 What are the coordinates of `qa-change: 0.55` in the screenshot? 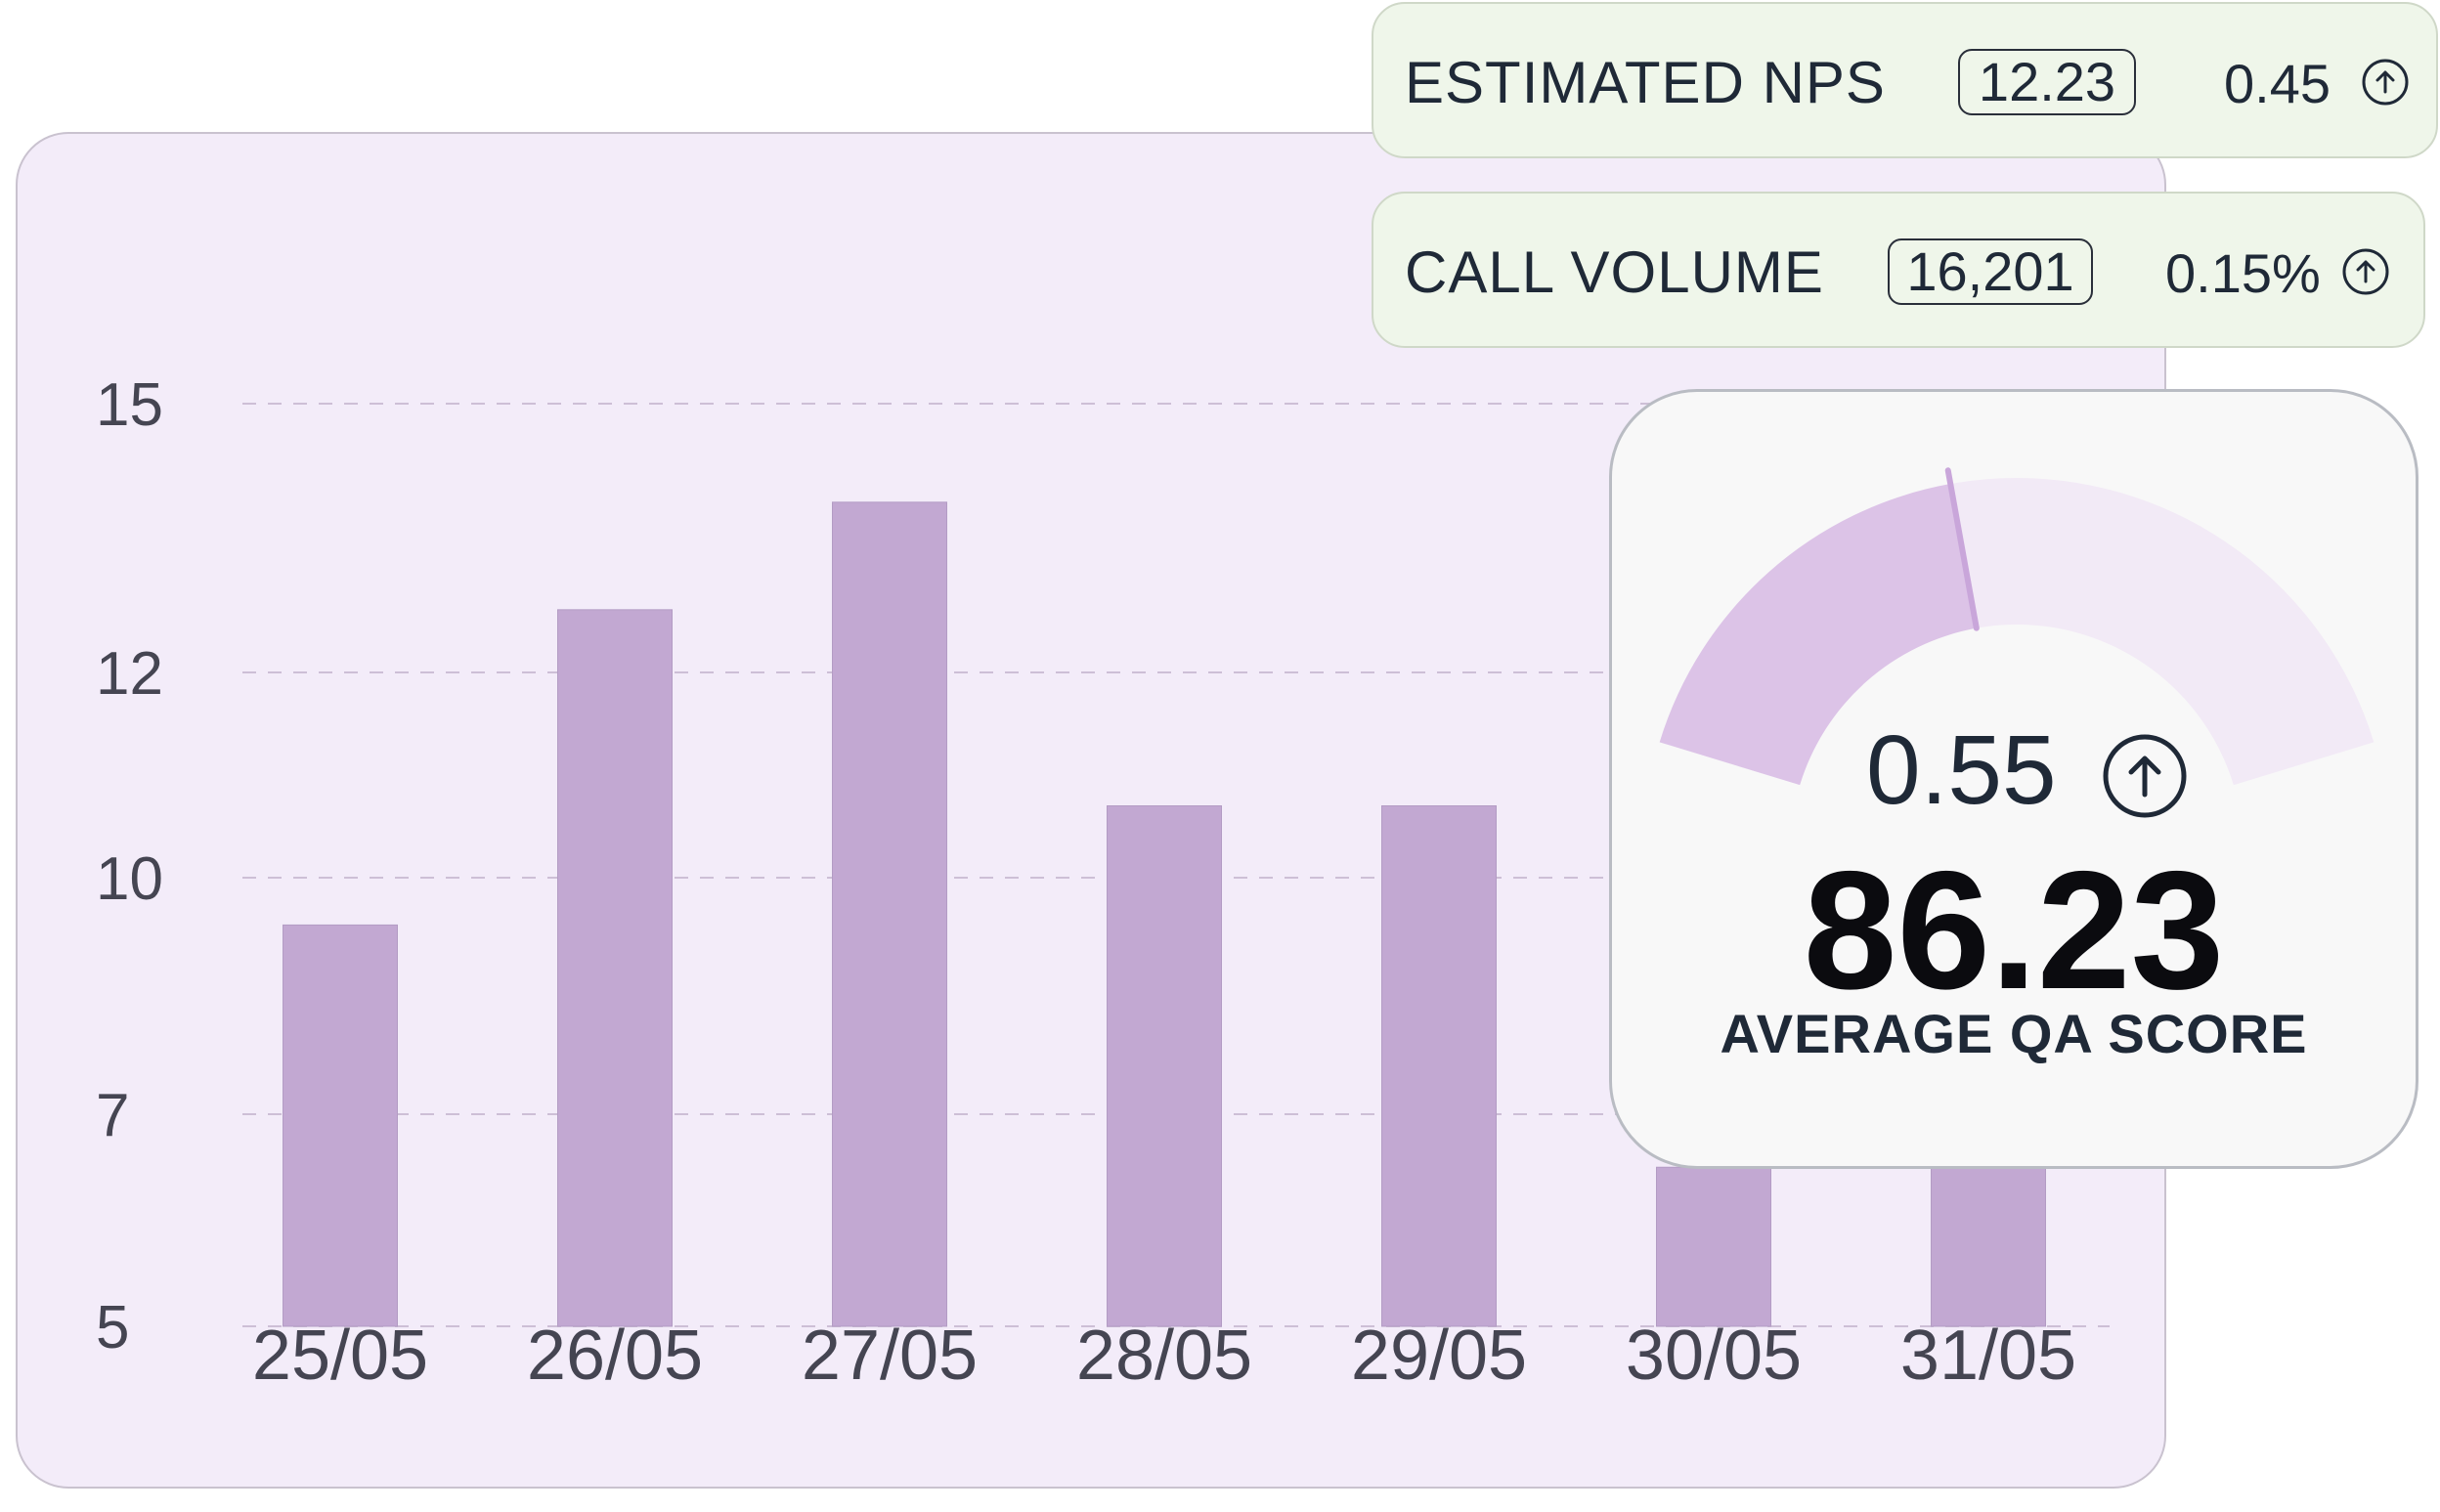 It's located at (1961, 770).